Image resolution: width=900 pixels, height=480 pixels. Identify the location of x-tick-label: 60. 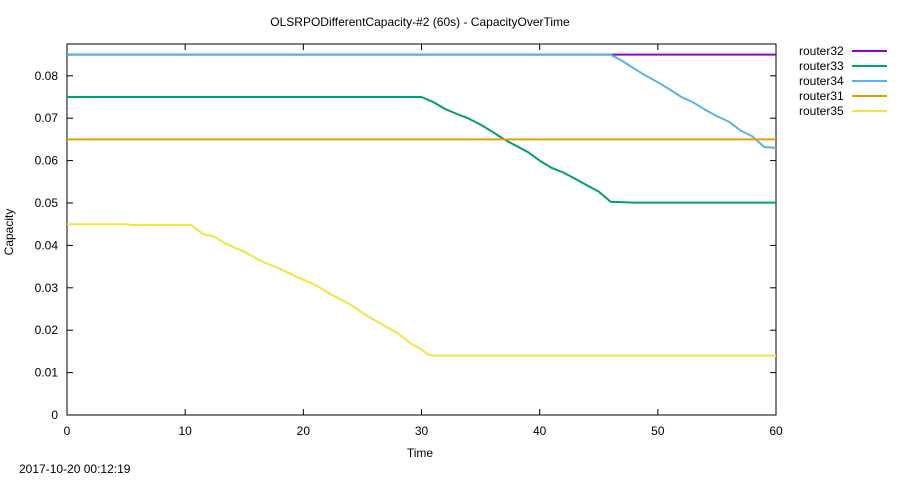
(776, 431).